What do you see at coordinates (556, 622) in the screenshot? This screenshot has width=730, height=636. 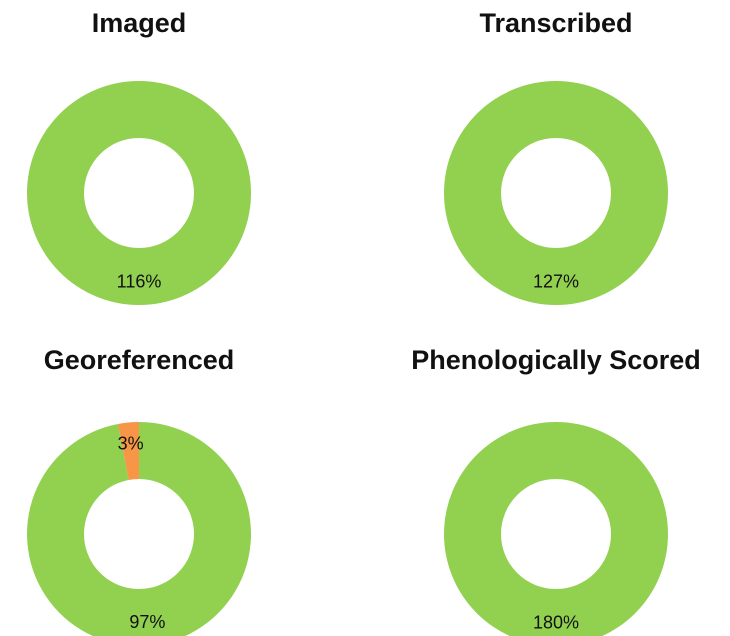 I see `data-label: 180%` at bounding box center [556, 622].